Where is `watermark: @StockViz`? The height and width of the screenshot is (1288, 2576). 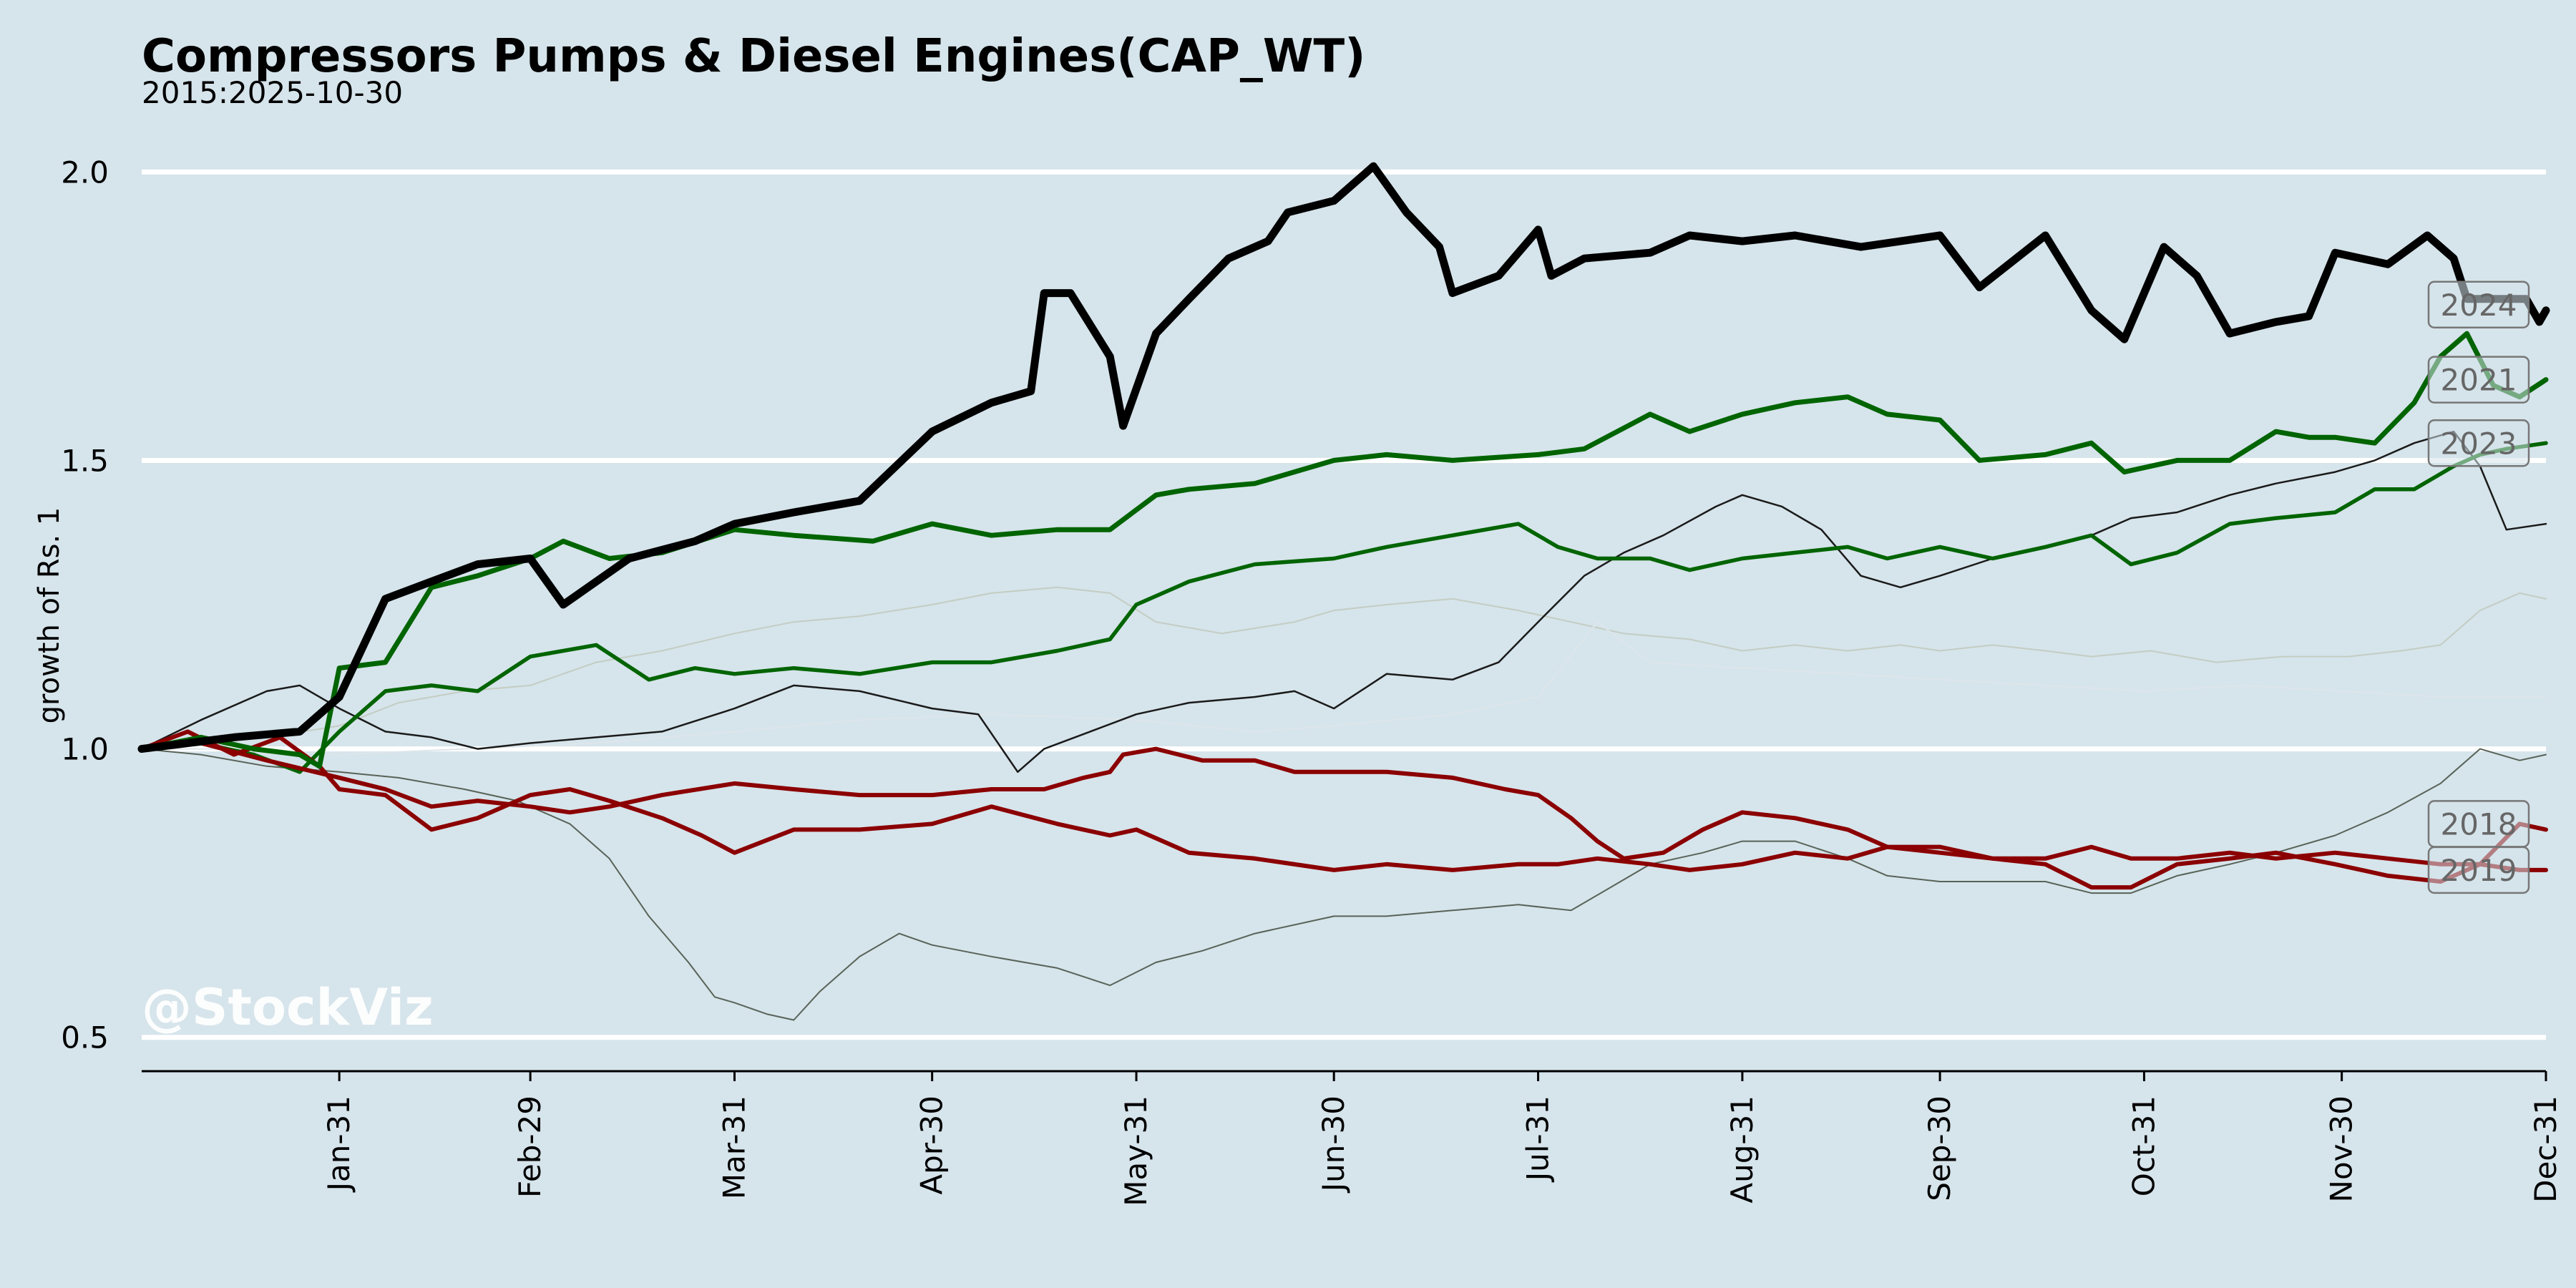
watermark: @StockViz is located at coordinates (288, 1007).